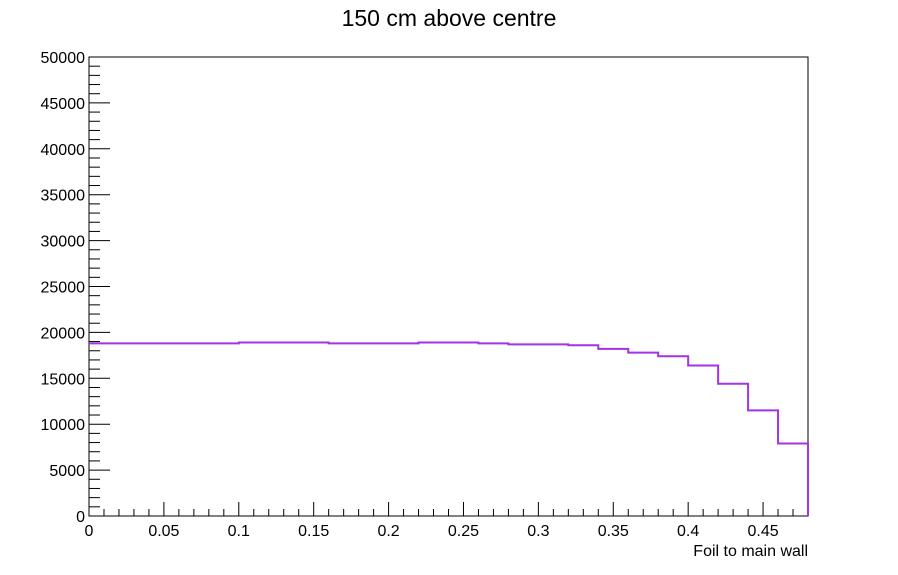  I want to click on x-tick-label: 0.05, so click(163, 531).